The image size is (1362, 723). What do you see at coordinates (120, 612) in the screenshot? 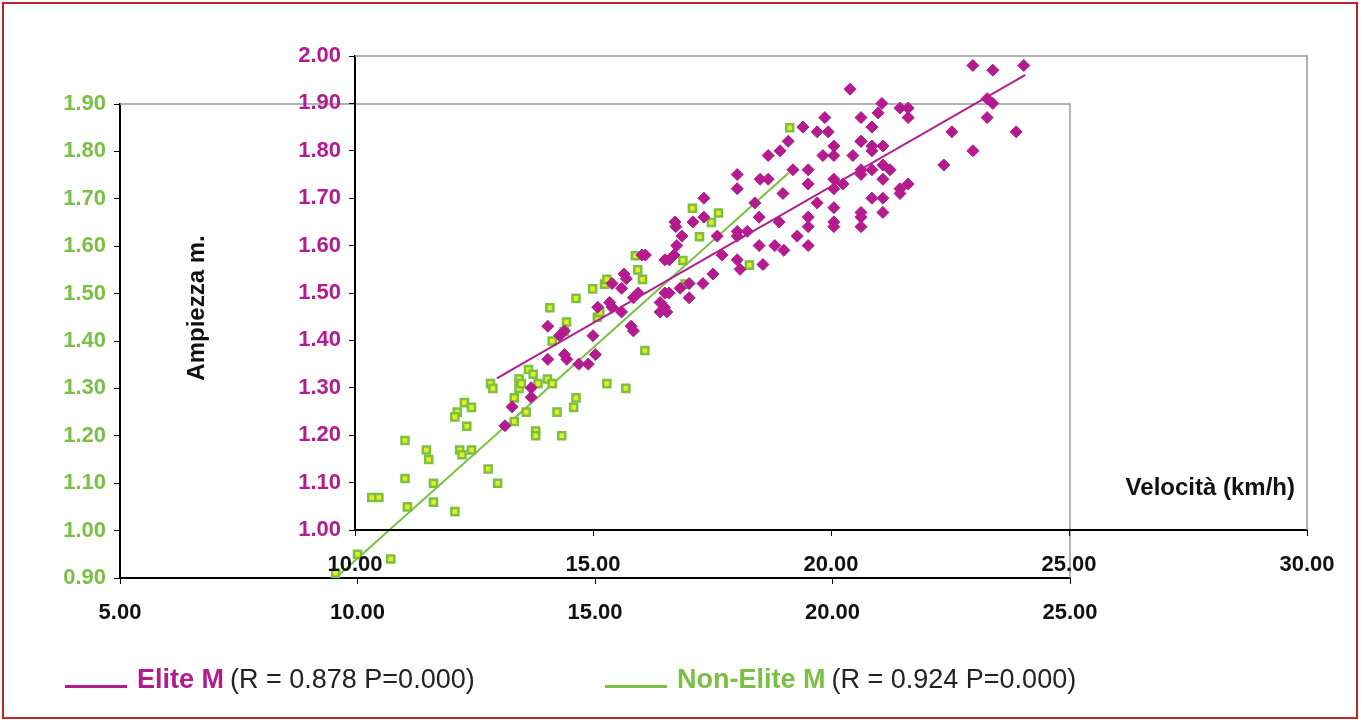
I see `x-tick-label: 5.00` at bounding box center [120, 612].